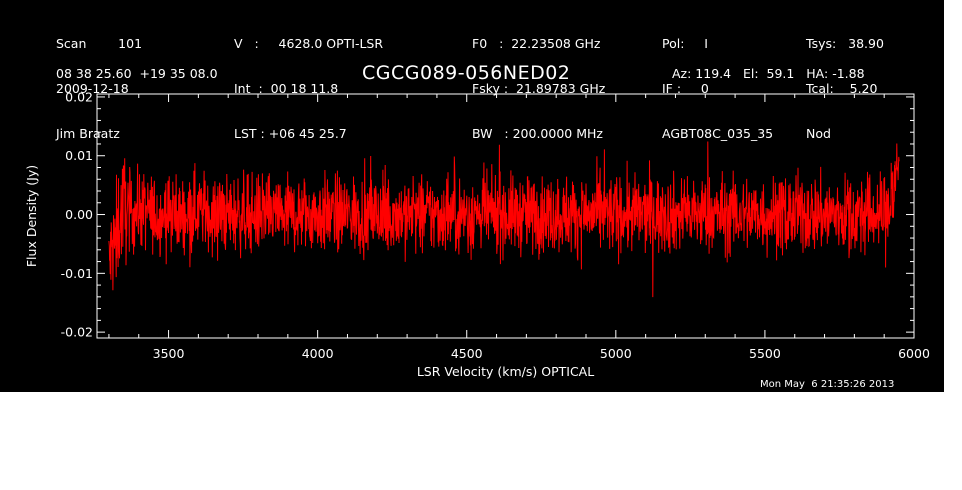  What do you see at coordinates (842, 88) in the screenshot?
I see `tcal-info: Tcal: 5.20` at bounding box center [842, 88].